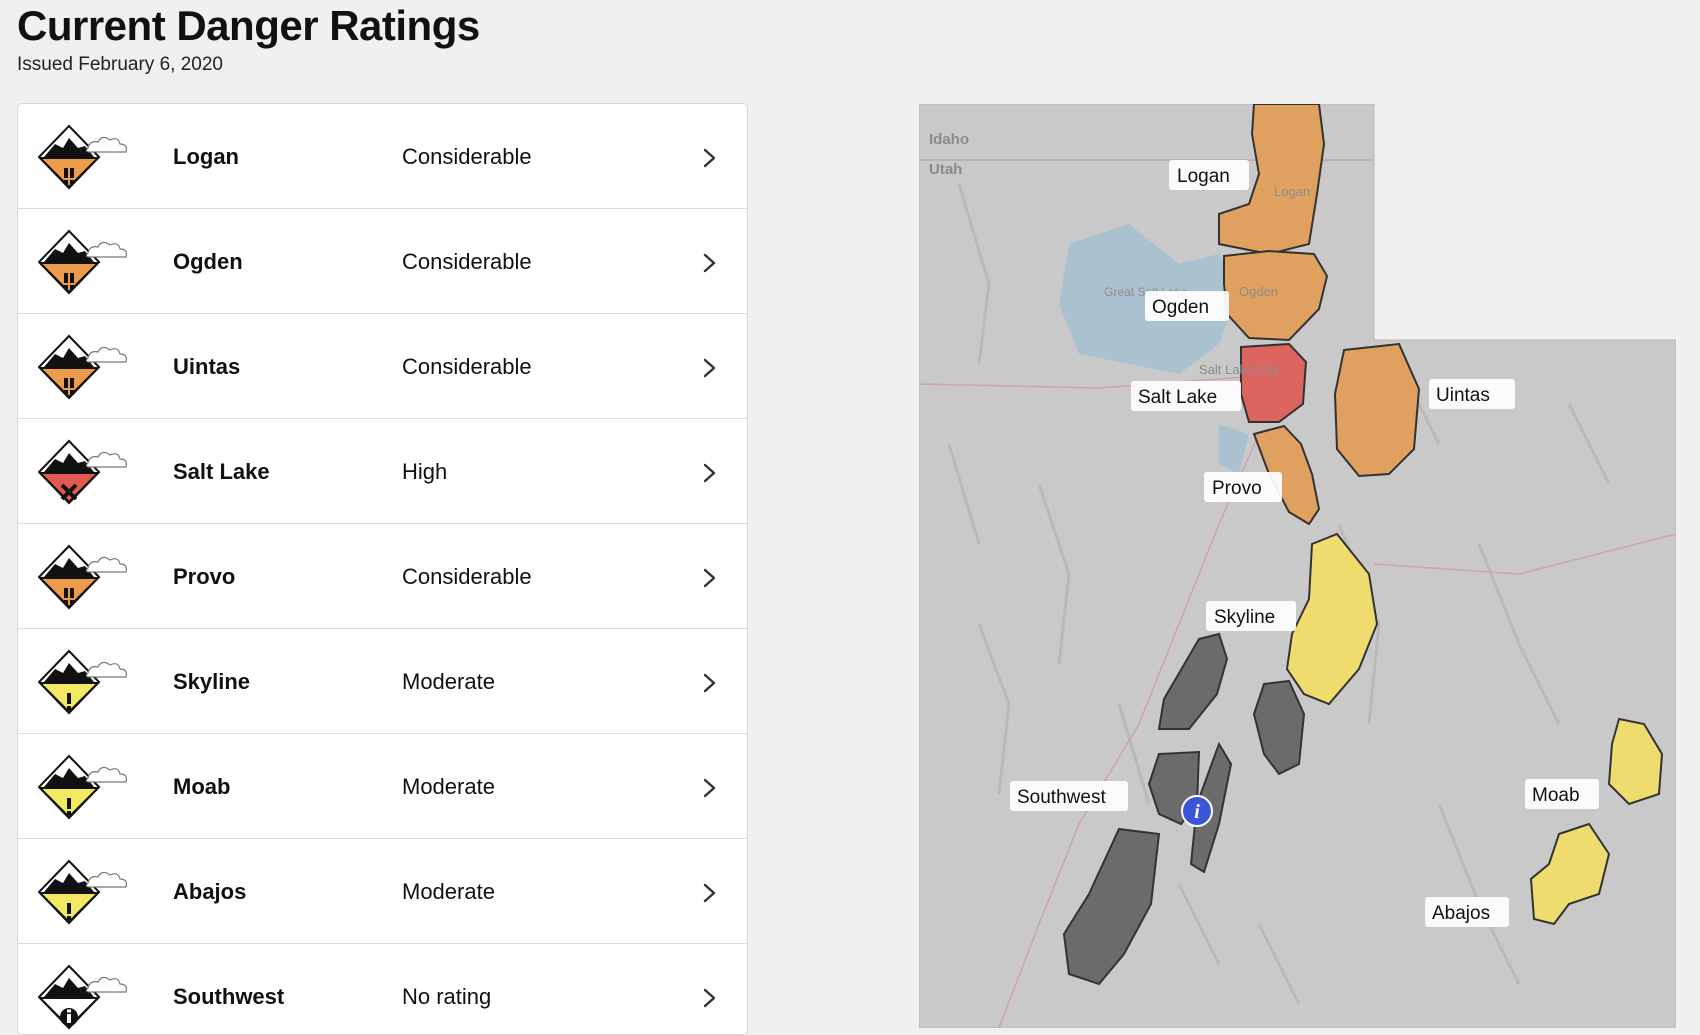  Describe the element at coordinates (1258, 291) in the screenshot. I see `city-label-ogden: Ogden` at that location.